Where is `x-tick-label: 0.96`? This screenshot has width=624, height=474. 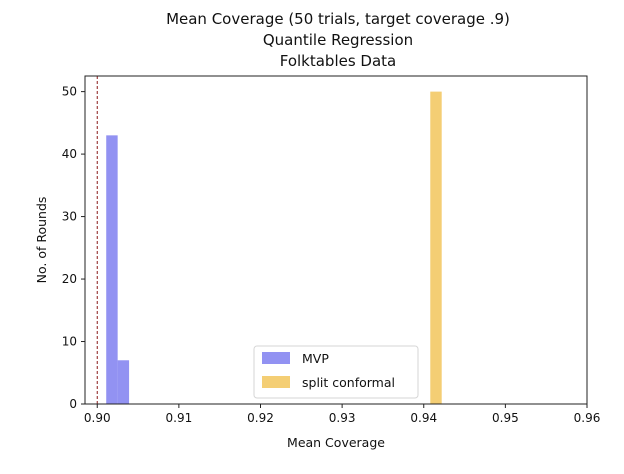
x-tick-label: 0.96 is located at coordinates (587, 418).